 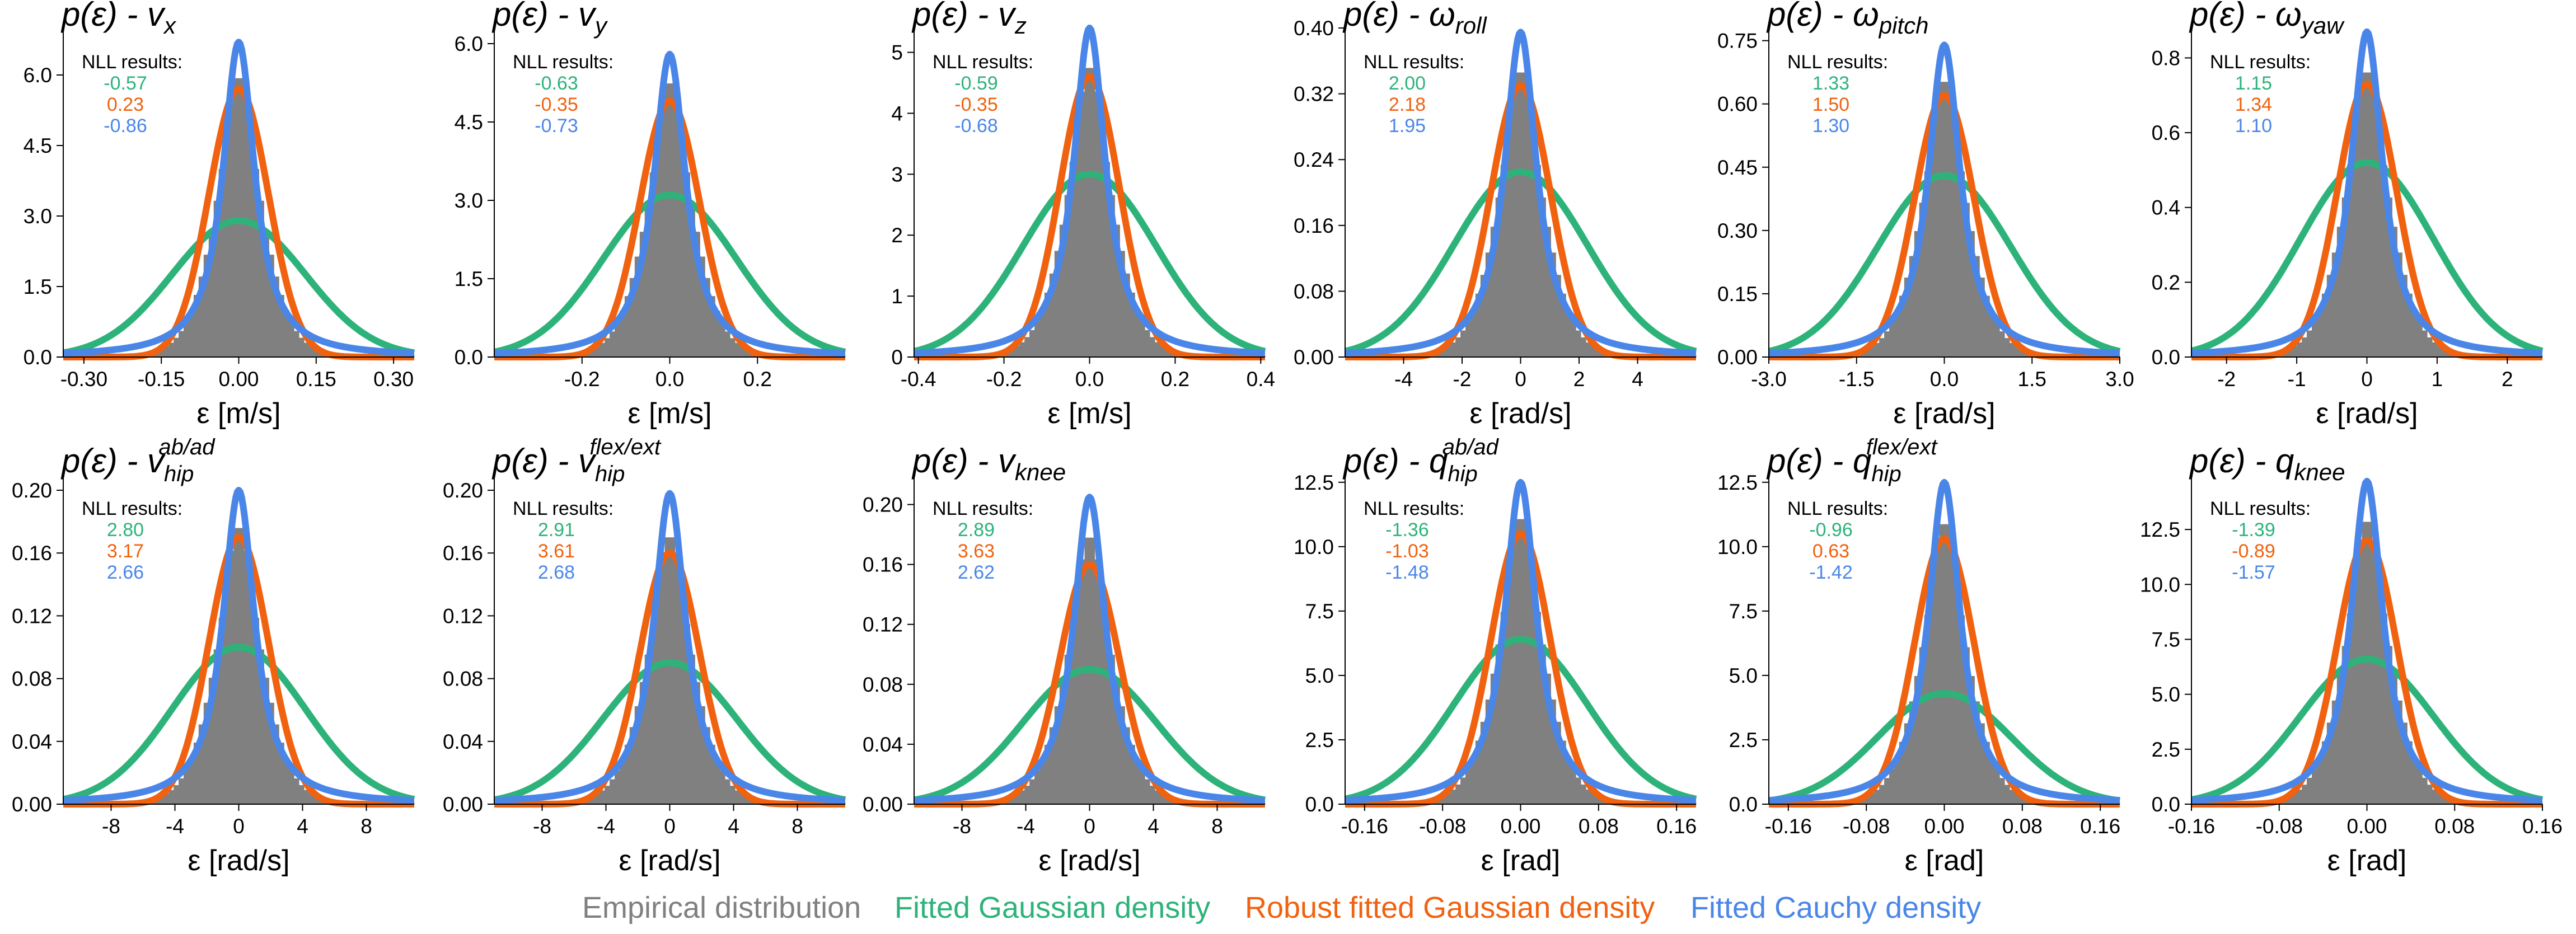 What do you see at coordinates (469, 122) in the screenshot?
I see `y-tick-label: 4.5` at bounding box center [469, 122].